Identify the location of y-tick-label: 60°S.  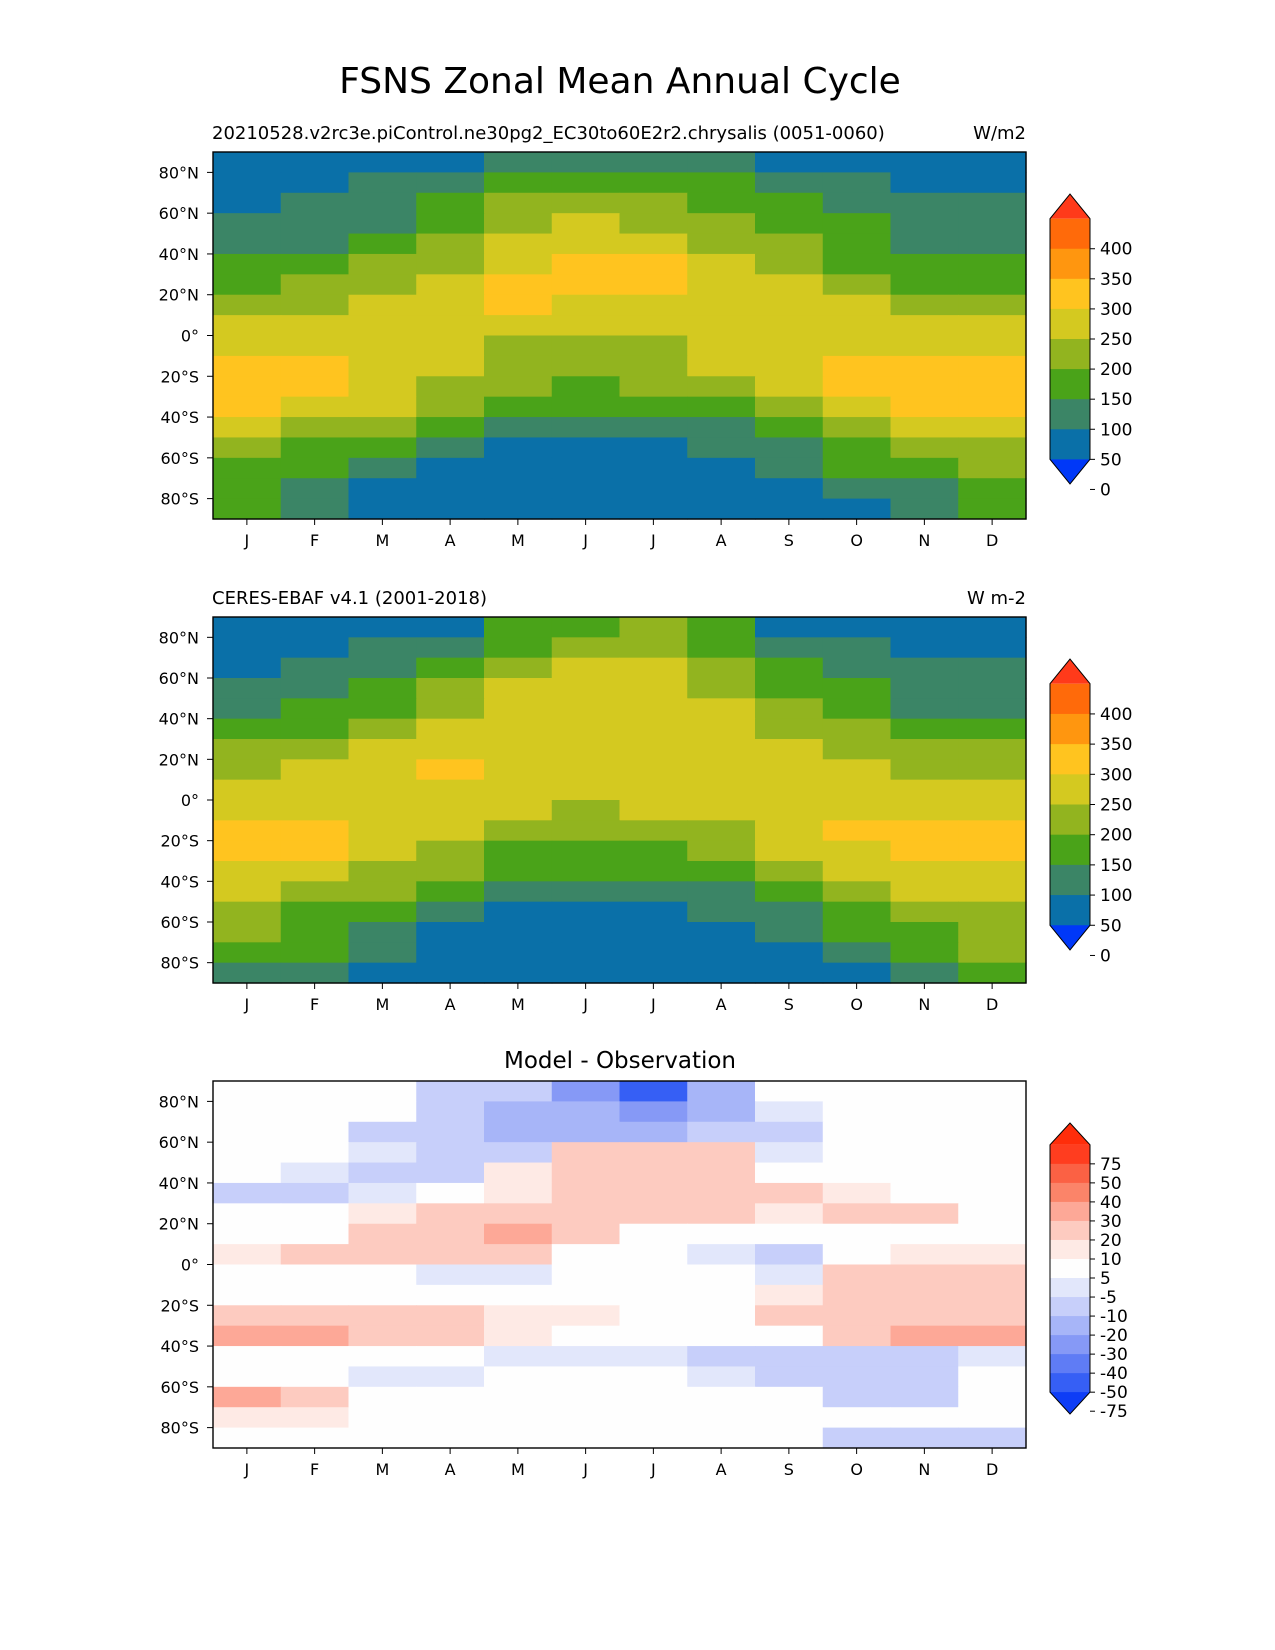
(179, 1387).